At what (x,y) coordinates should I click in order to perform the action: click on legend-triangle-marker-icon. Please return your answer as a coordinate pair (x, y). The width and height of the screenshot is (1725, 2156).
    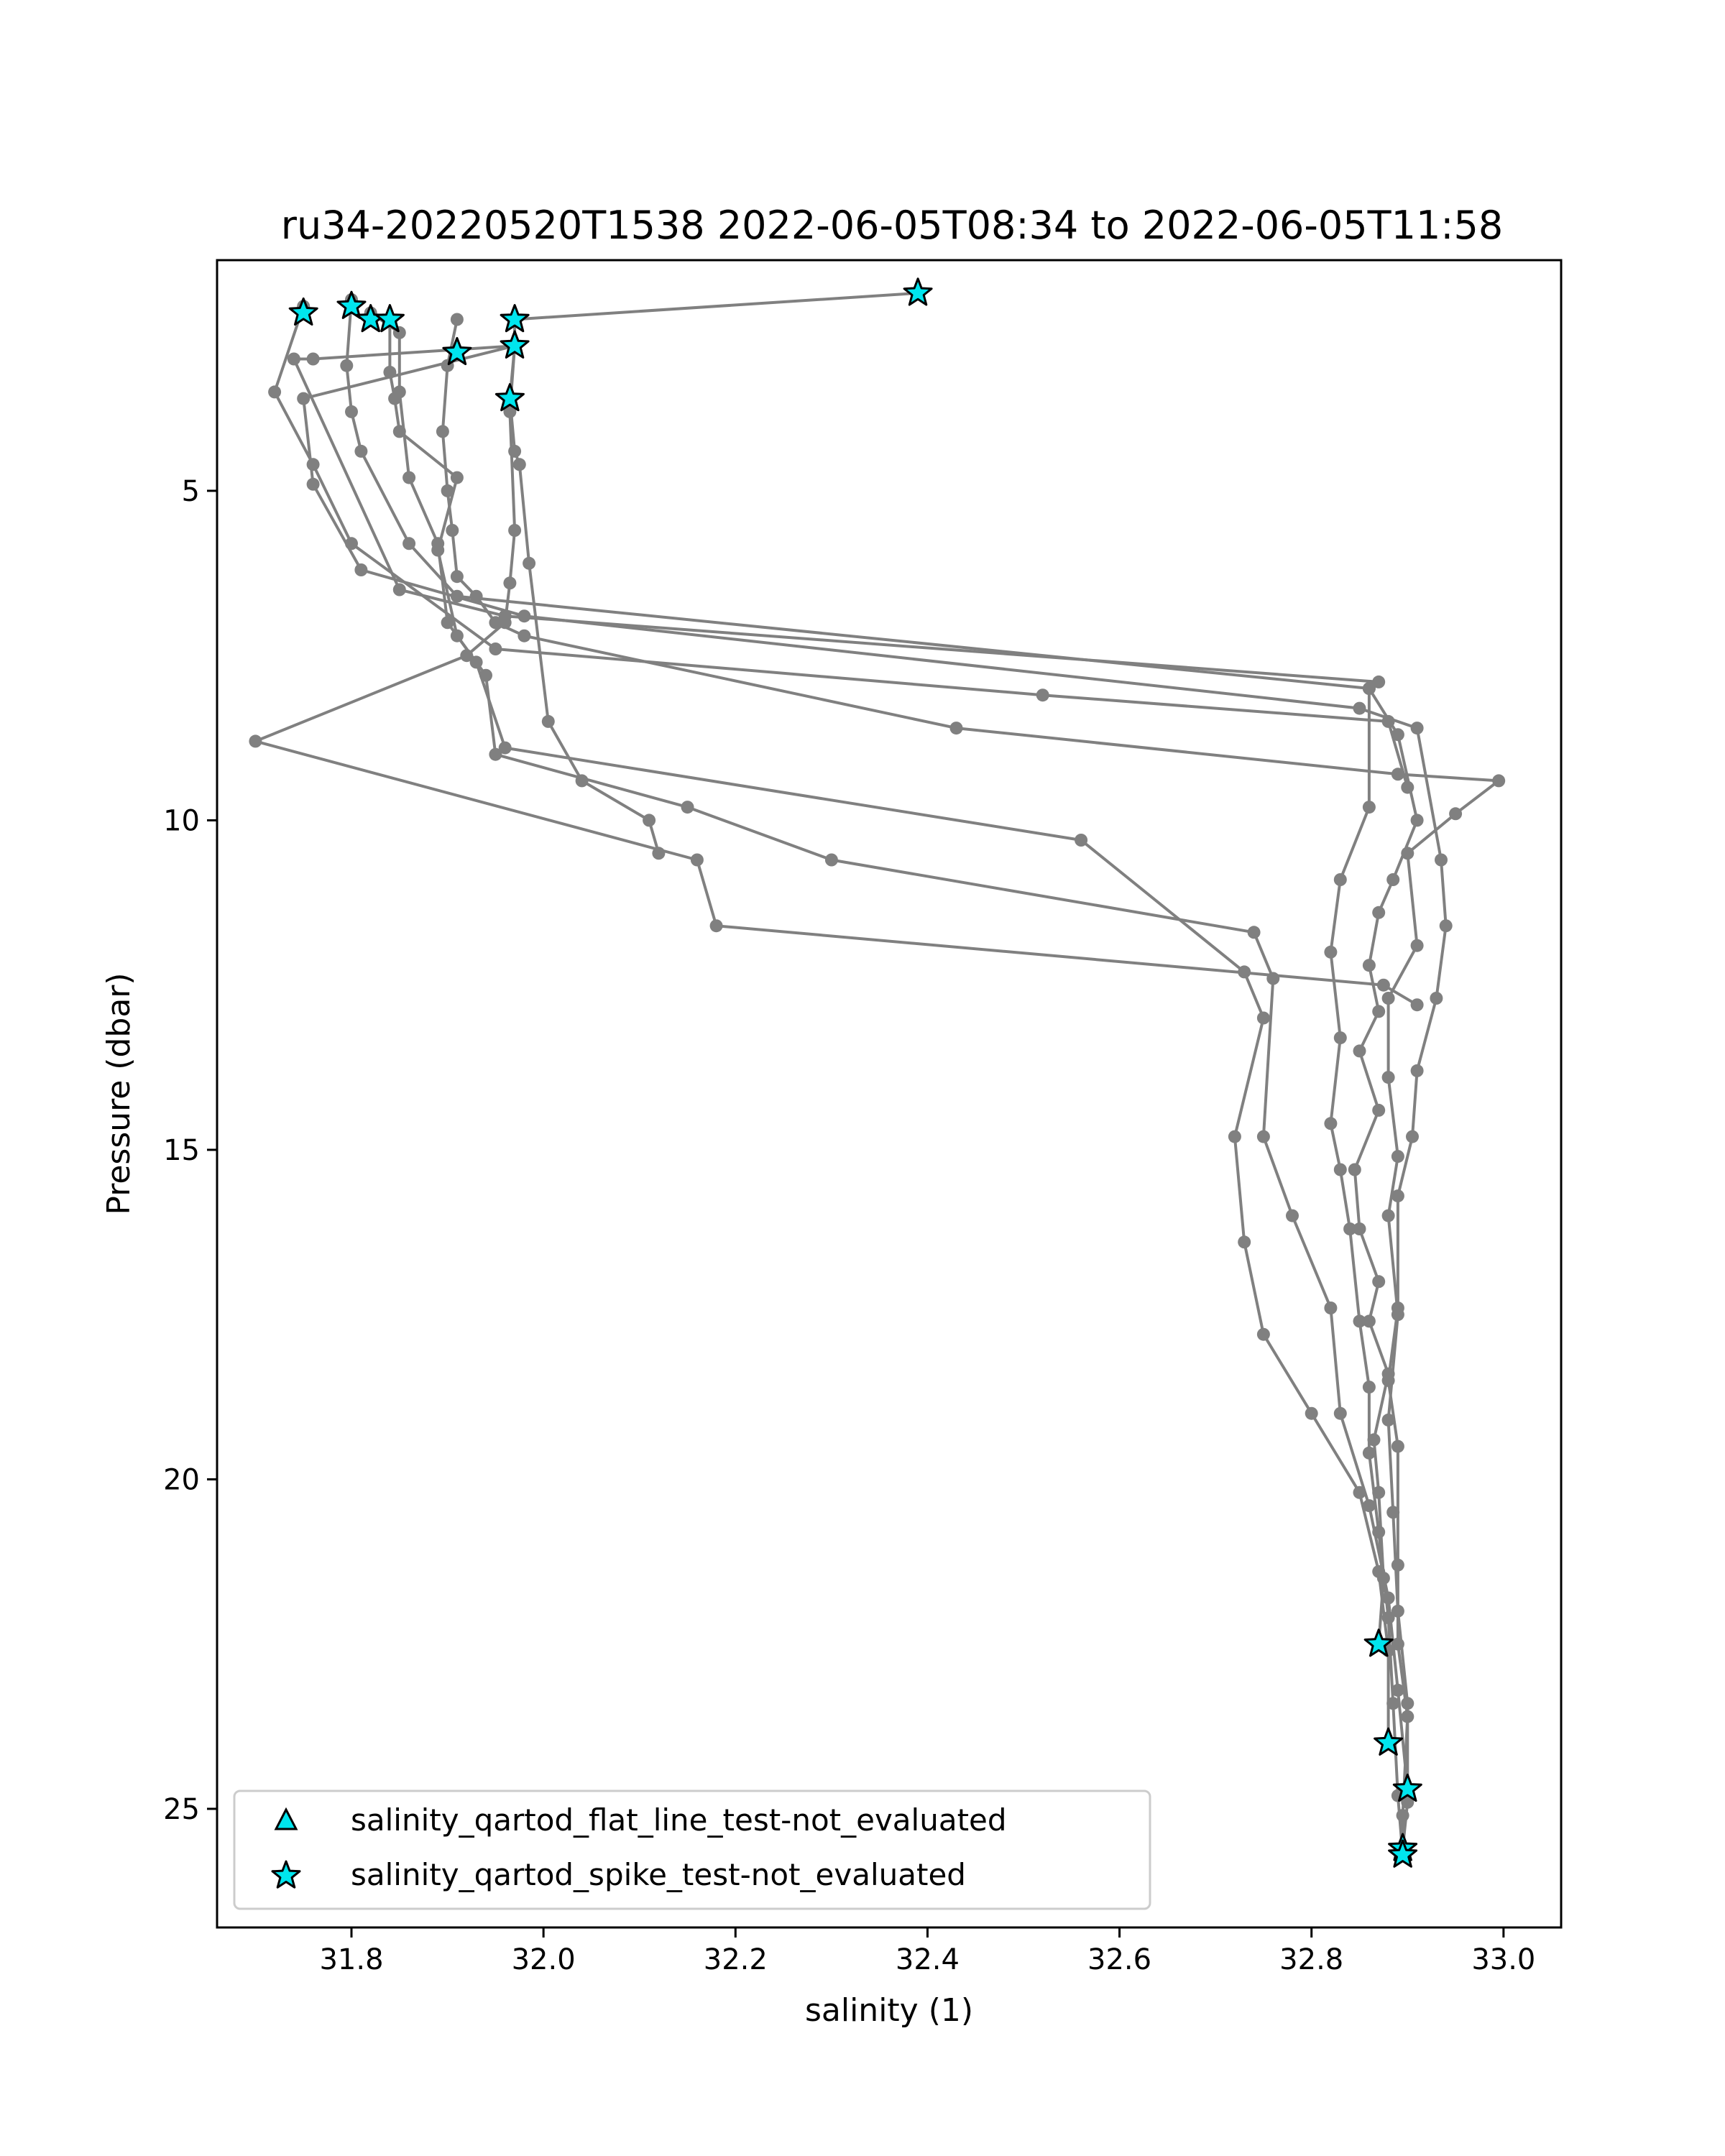
    Looking at the image, I should click on (286, 1818).